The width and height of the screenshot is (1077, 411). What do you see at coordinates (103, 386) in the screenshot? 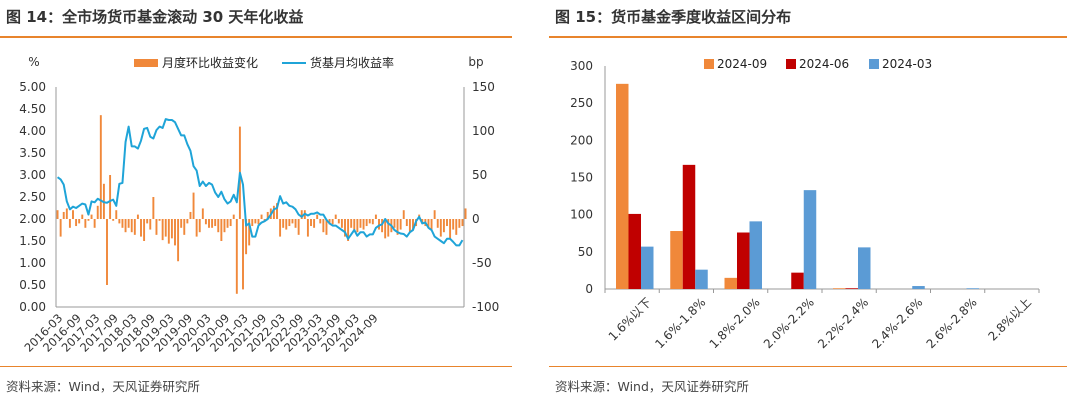
I see `left-chart-source: 资料来源：Wind，天风证券研究所` at bounding box center [103, 386].